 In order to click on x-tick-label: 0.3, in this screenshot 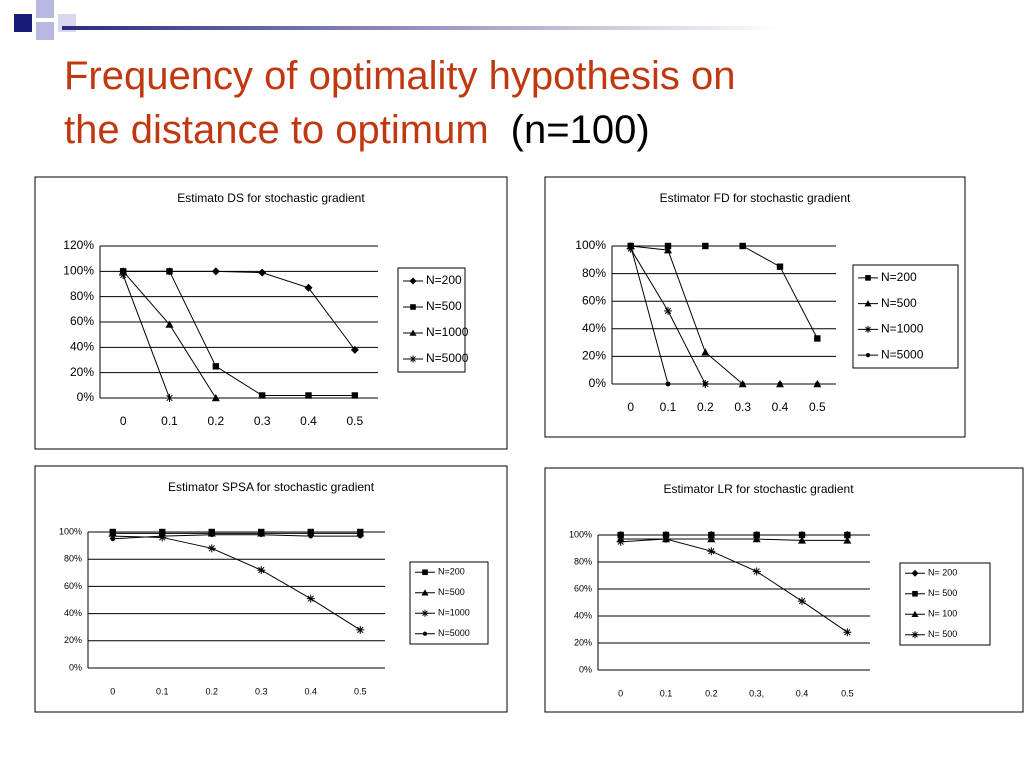, I will do `click(756, 693)`.